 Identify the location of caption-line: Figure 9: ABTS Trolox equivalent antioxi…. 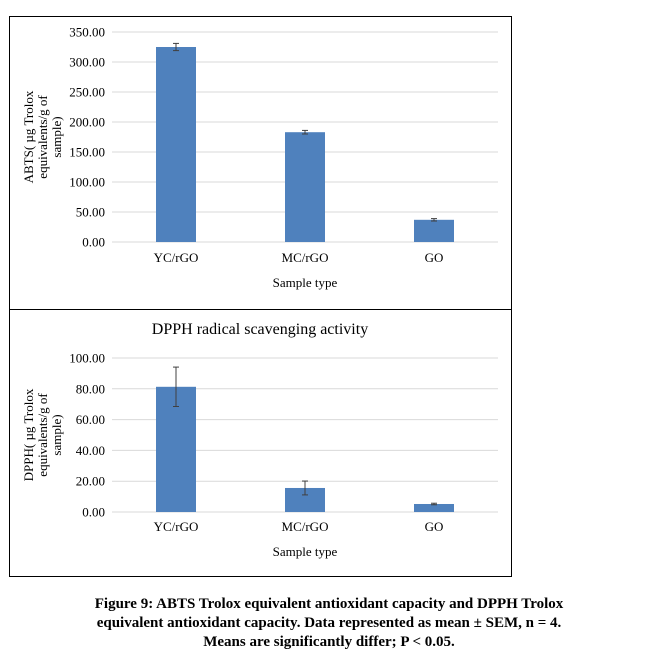
(329, 604).